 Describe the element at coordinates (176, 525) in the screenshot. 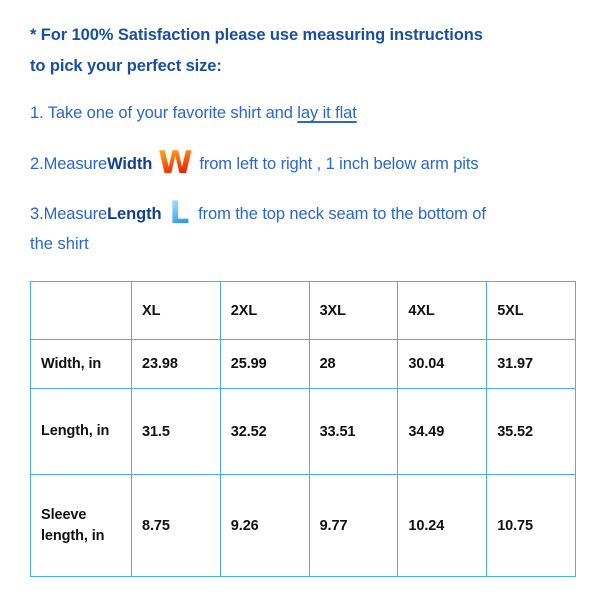

I see `cell-sleeve-xl: 8.75` at that location.